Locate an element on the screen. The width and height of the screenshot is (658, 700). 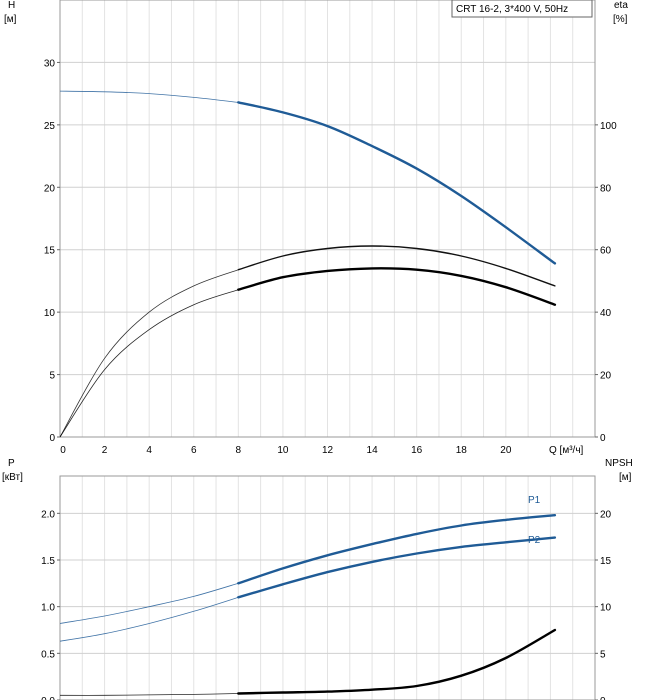
bottom-y-right-tick: 20 is located at coordinates (606, 514).